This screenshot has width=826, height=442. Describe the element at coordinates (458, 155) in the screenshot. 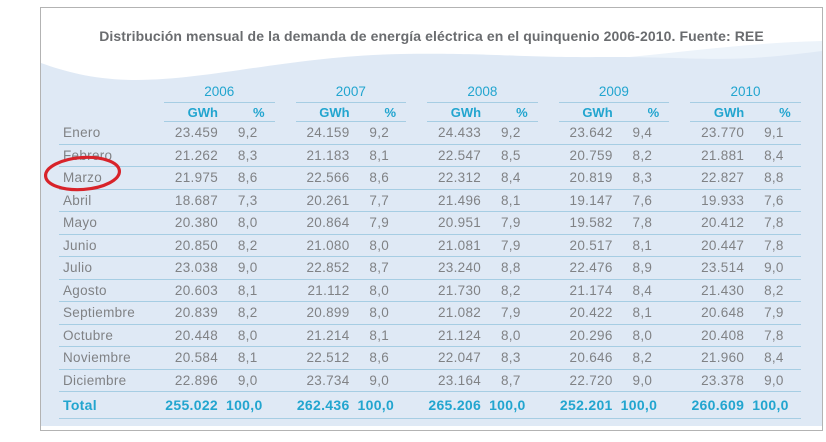

I see `gwh-value: 22.547` at that location.